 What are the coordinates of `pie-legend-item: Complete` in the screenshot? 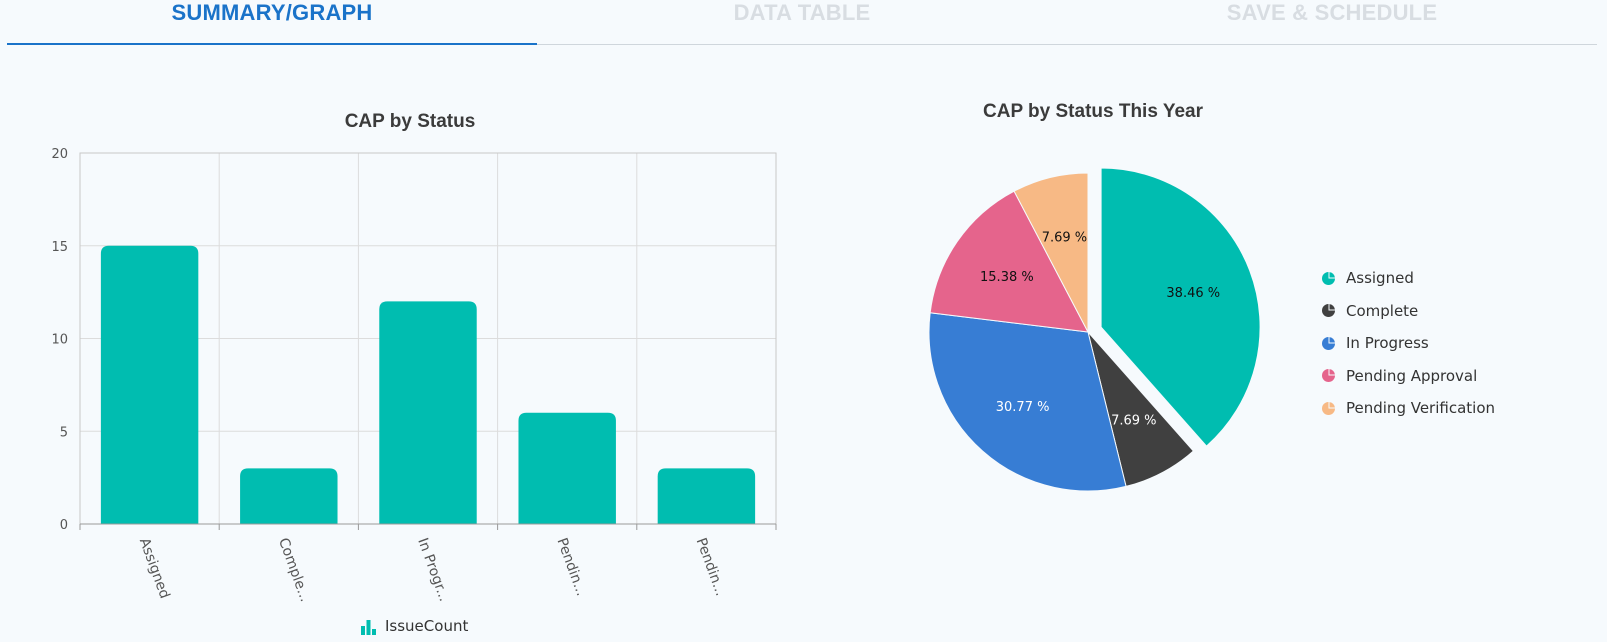 It's located at (1408, 311).